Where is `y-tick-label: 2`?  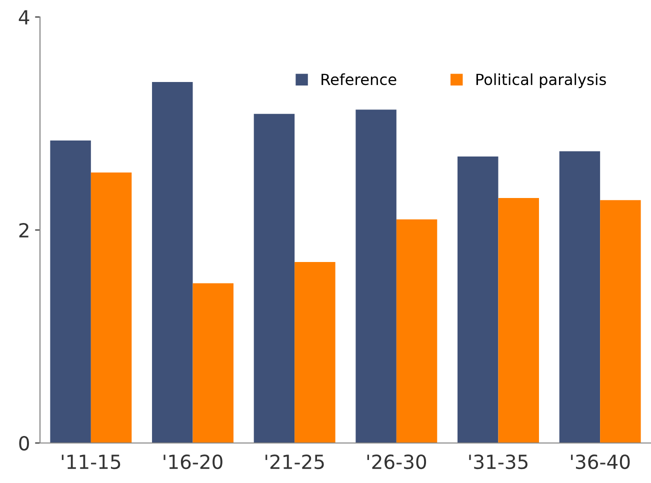
y-tick-label: 2 is located at coordinates (23, 230).